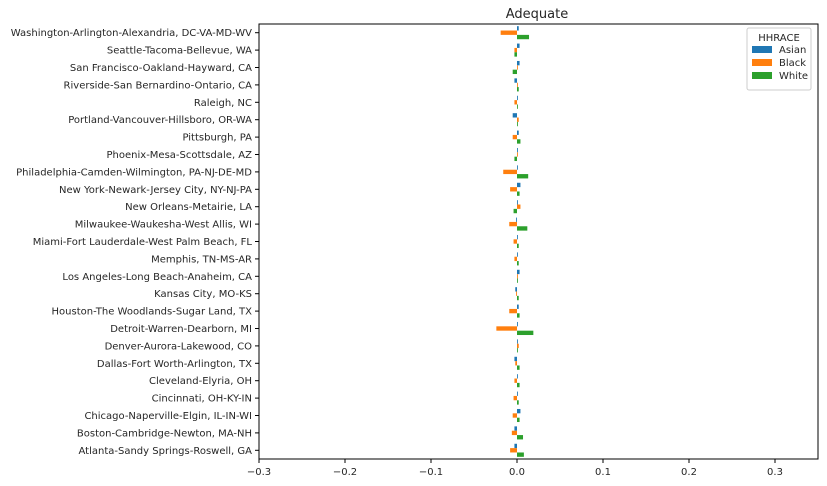  I want to click on x-tick-label: 0.2, so click(689, 472).